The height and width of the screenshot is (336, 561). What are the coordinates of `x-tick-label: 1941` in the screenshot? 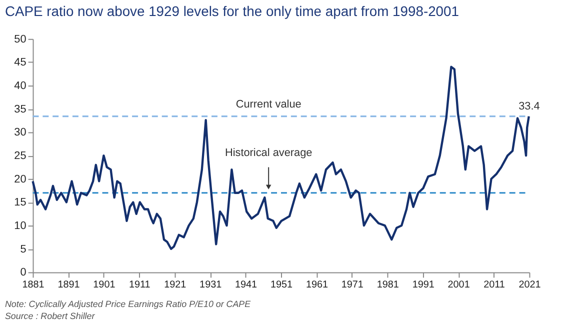 It's located at (246, 285).